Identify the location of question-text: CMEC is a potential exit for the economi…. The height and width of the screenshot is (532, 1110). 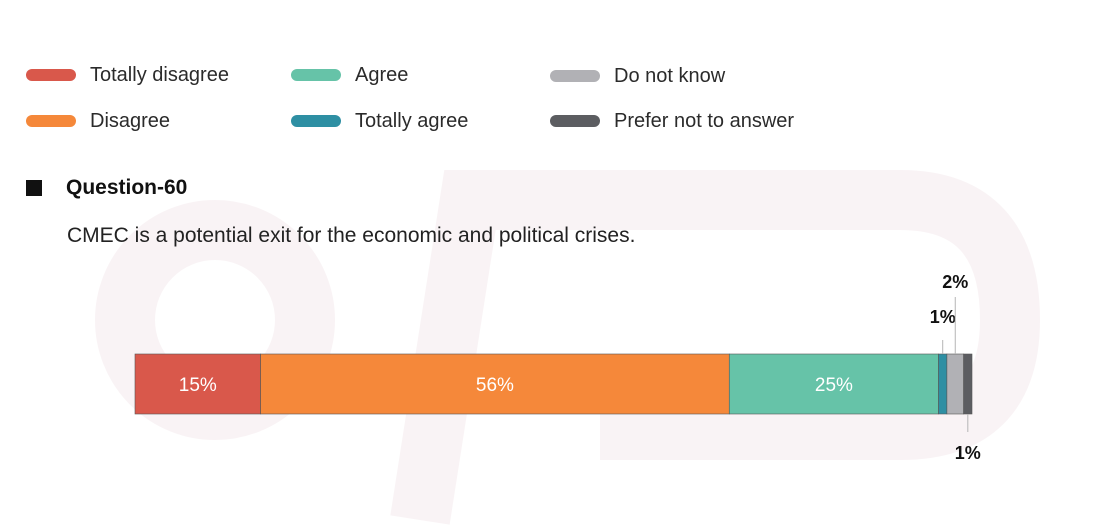
(351, 235).